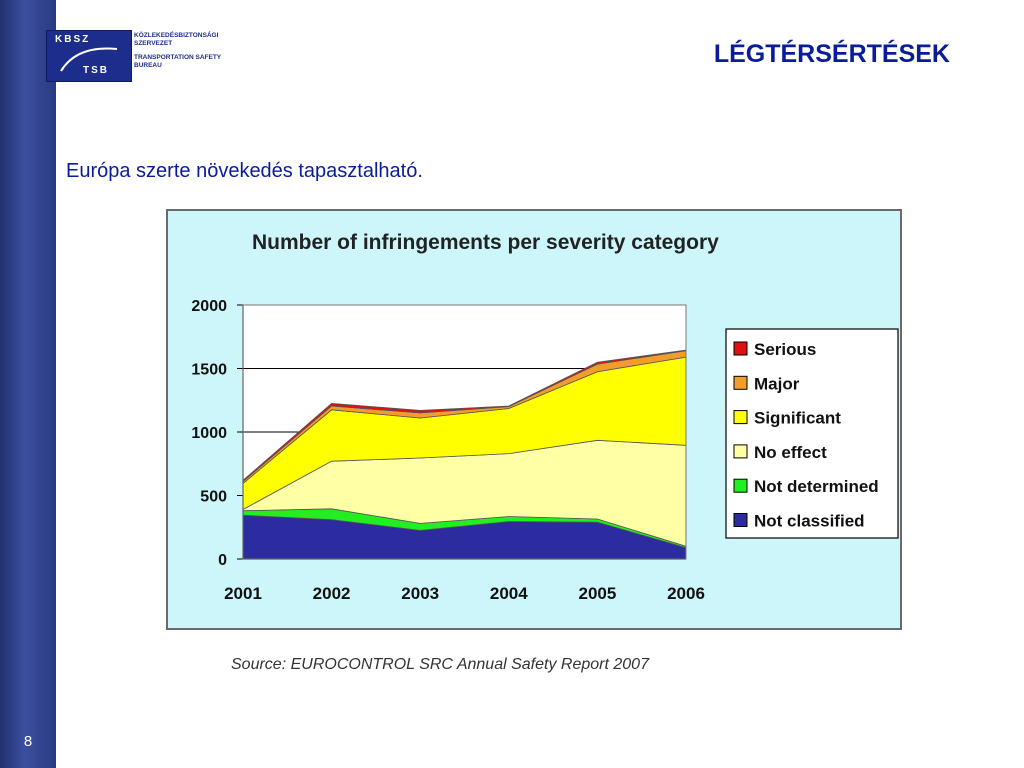 The image size is (1024, 768). Describe the element at coordinates (209, 370) in the screenshot. I see `y-tick-label: 1500` at that location.